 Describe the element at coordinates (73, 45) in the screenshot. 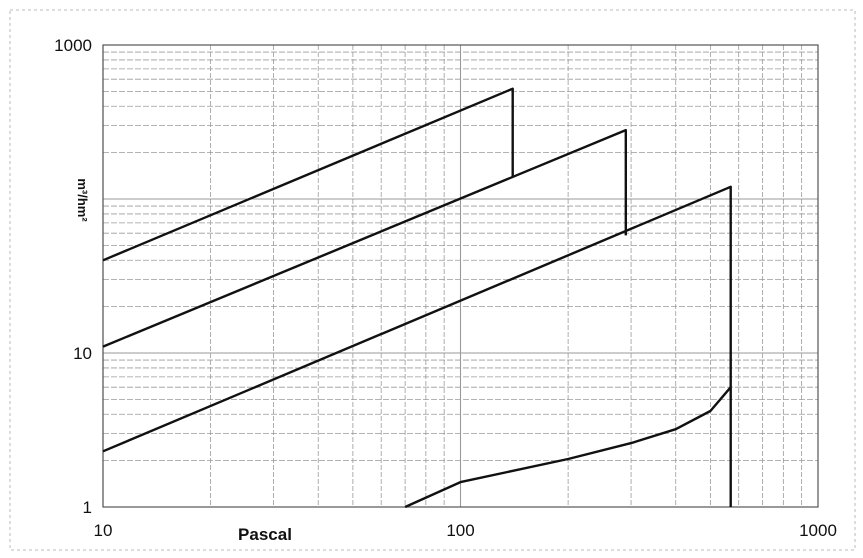

I see `y-tick-label: 1000` at that location.